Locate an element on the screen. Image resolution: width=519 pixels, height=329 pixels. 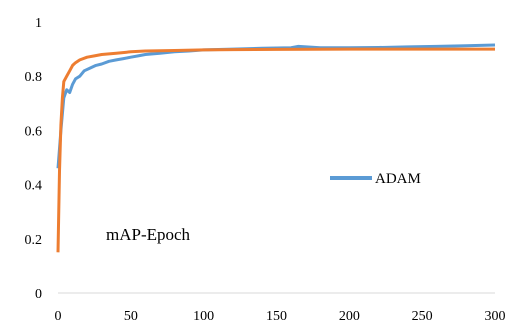
legend-label-adam: ADAM is located at coordinates (398, 179).